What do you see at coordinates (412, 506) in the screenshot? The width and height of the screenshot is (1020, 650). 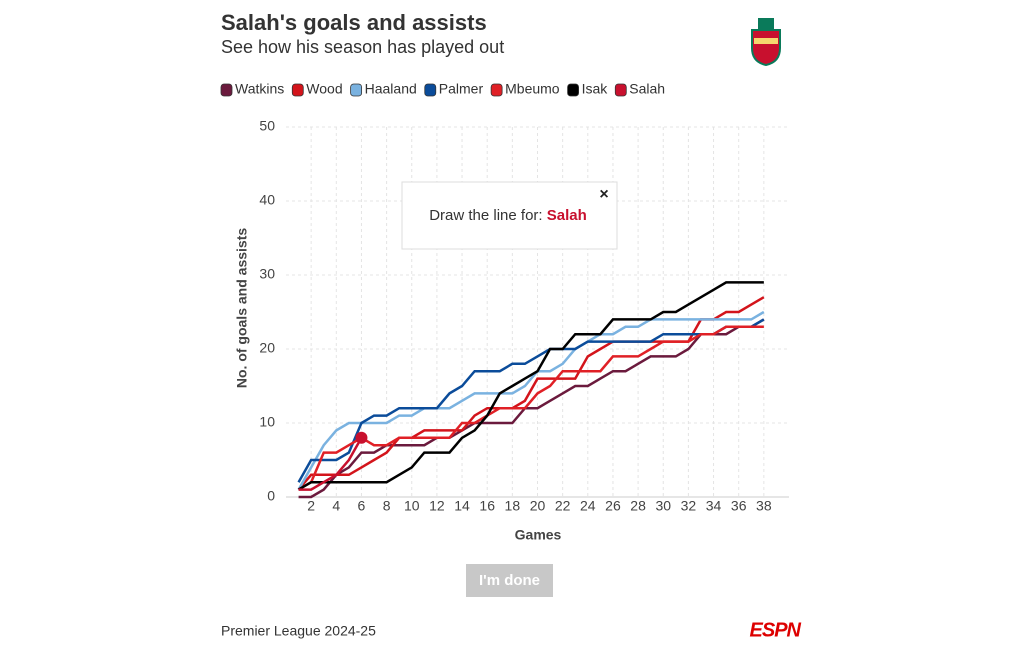 I see `x-tick-label: 10` at bounding box center [412, 506].